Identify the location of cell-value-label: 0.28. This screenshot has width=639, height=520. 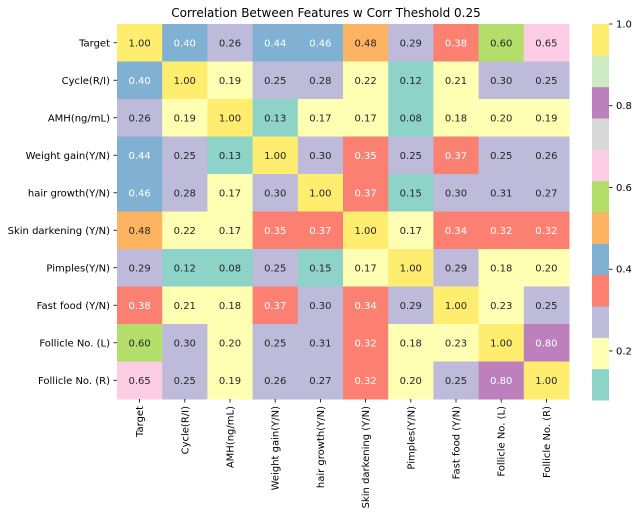
(185, 193).